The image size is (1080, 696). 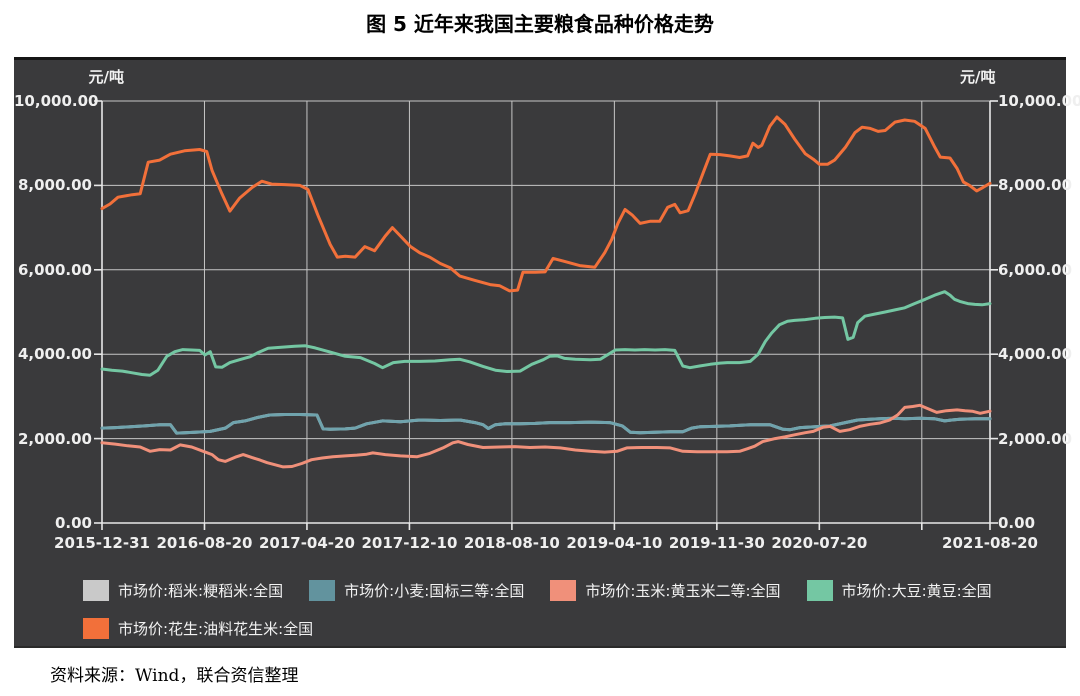 I want to click on legend-row-2: 市场价:花生:油料花生米:全国, so click(x=198, y=628).